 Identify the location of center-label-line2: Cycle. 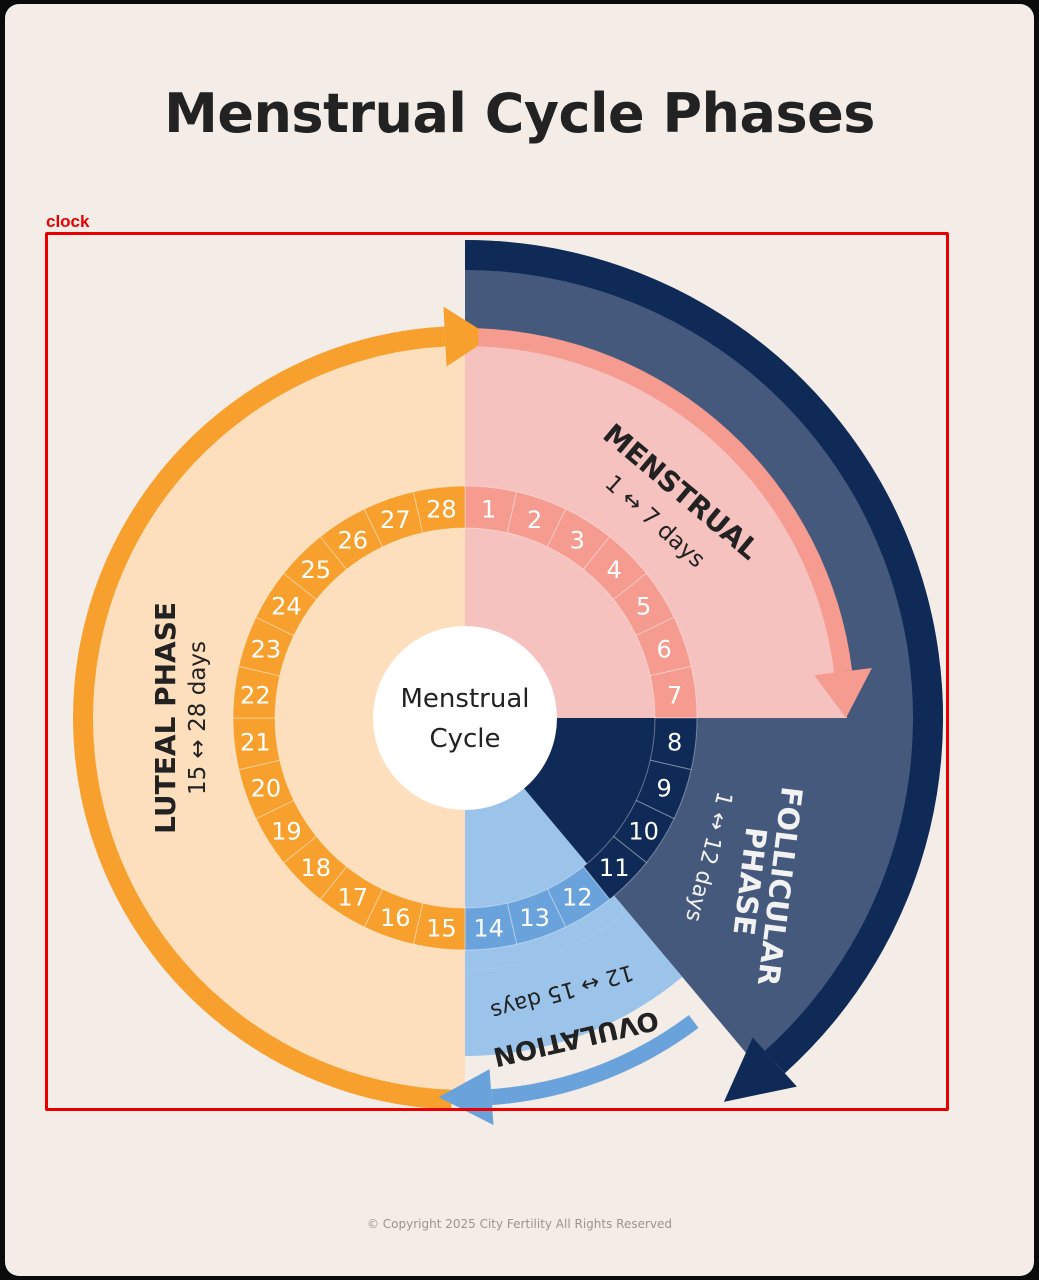
(464, 739).